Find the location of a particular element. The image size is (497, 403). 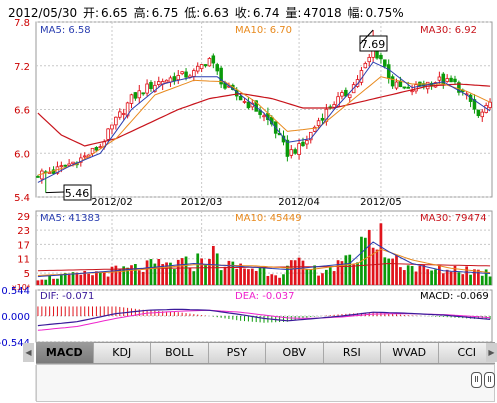

macd-tick-label: -0.544 is located at coordinates (15, 343).